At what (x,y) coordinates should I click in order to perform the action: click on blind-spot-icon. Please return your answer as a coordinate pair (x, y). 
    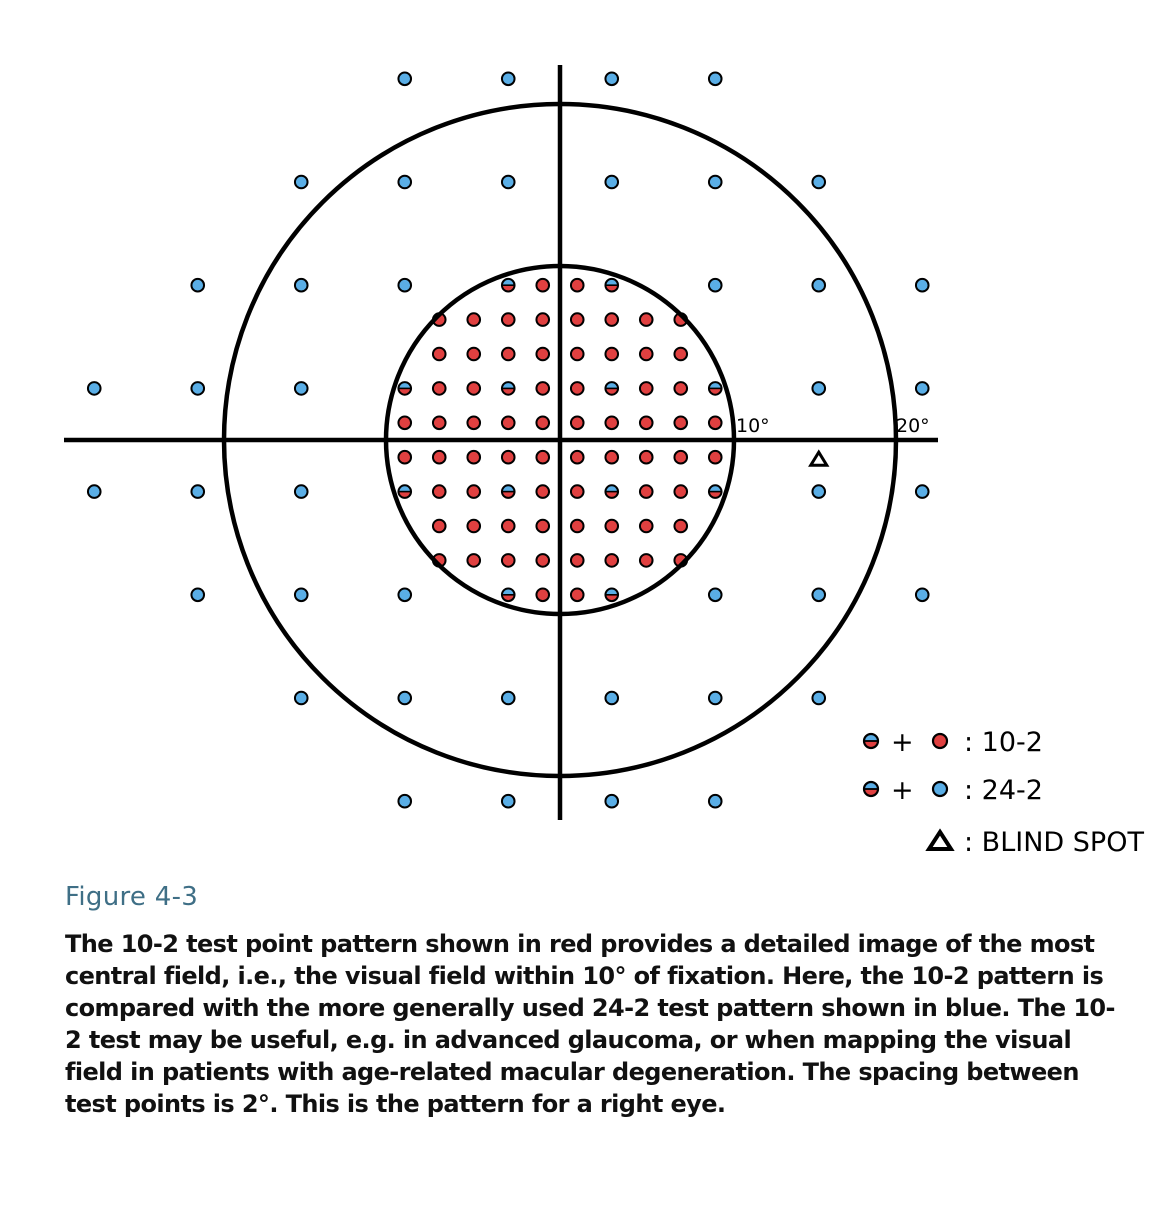
    Looking at the image, I should click on (819, 458).